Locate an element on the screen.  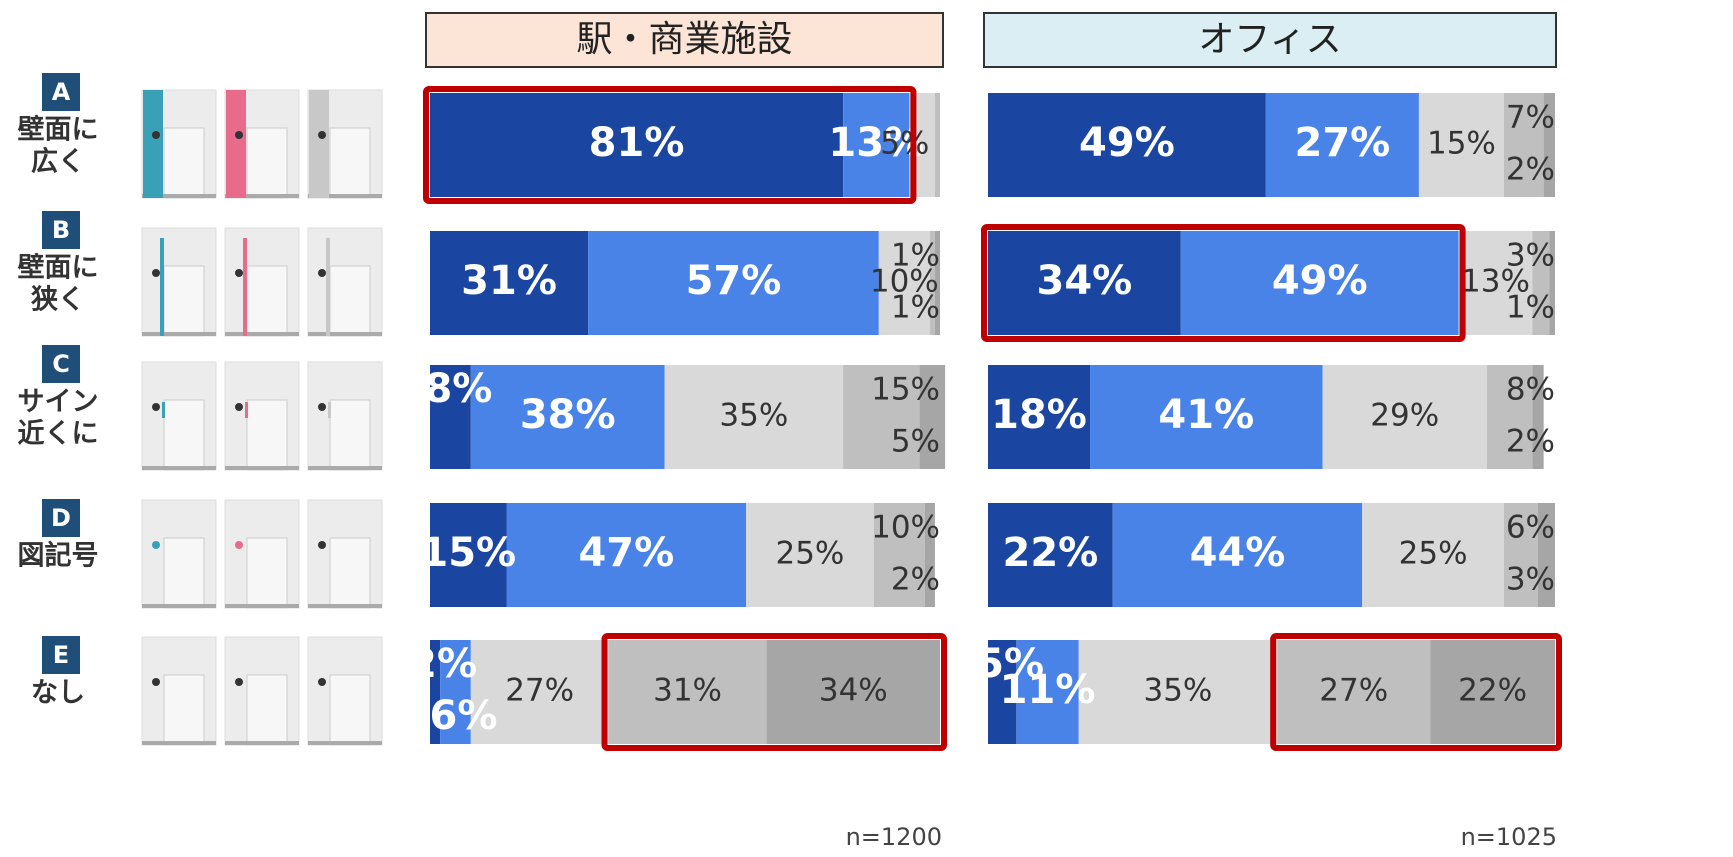
value-label: 47% is located at coordinates (626, 553).